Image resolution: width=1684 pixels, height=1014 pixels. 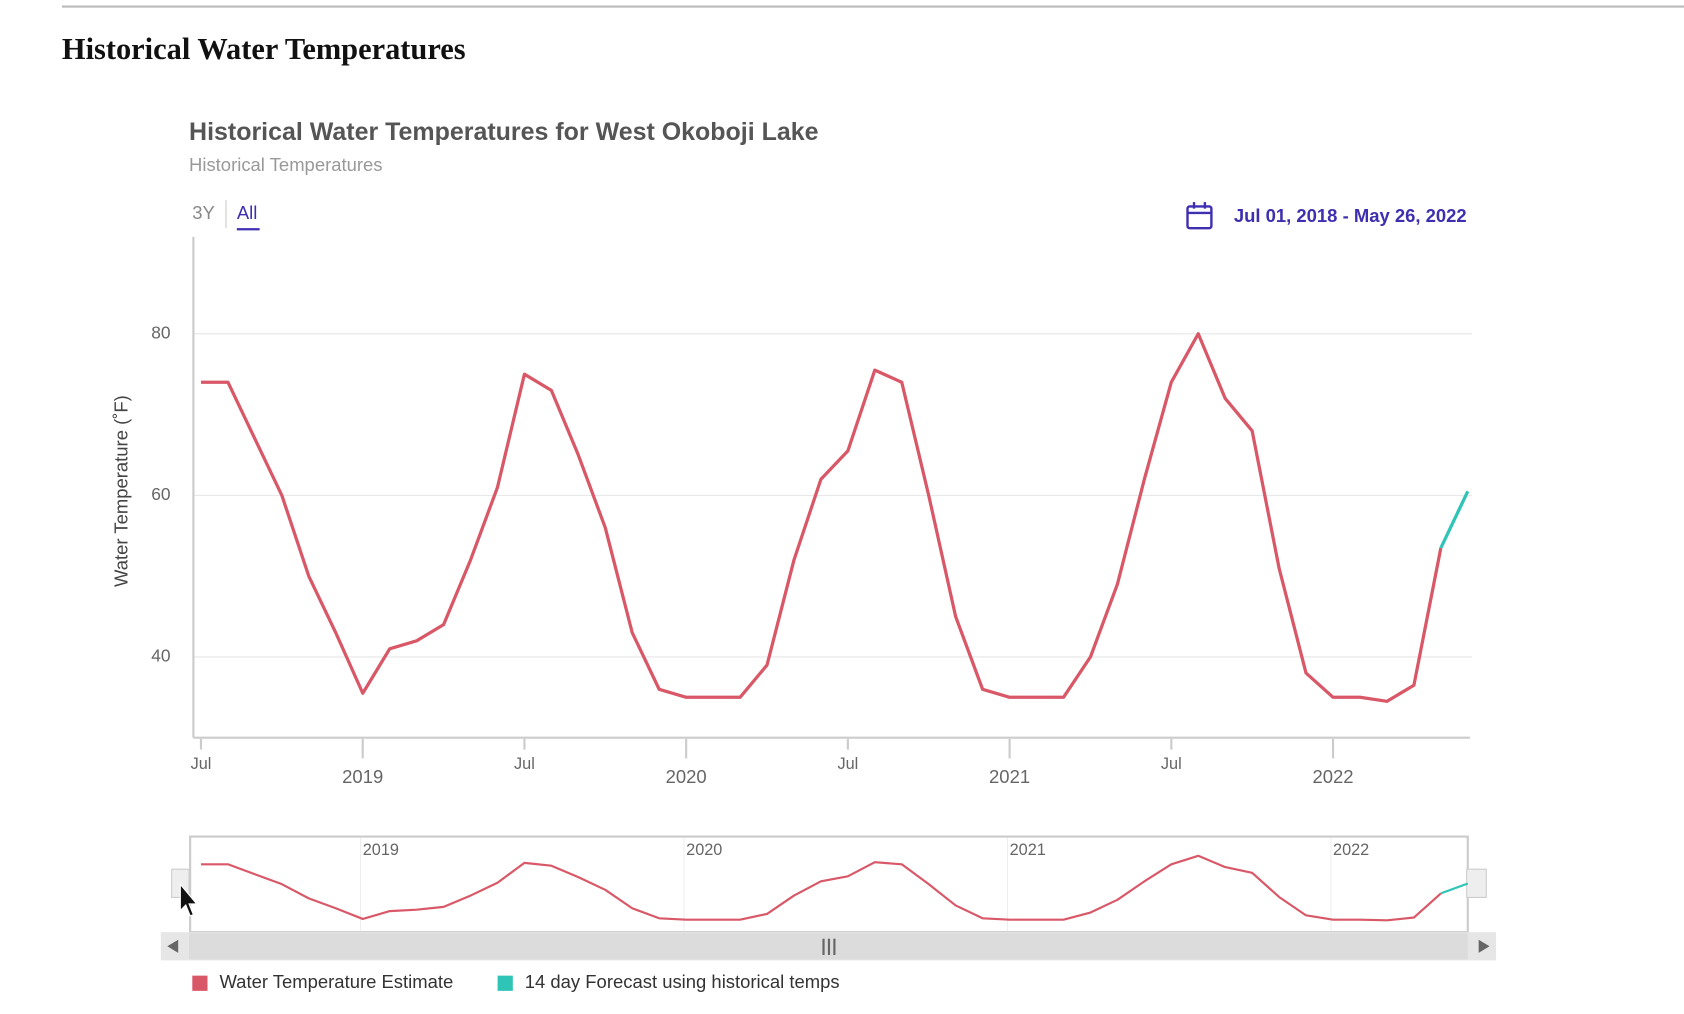 What do you see at coordinates (121, 491) in the screenshot?
I see `y-axis-label: Water Temperature (˚F)` at bounding box center [121, 491].